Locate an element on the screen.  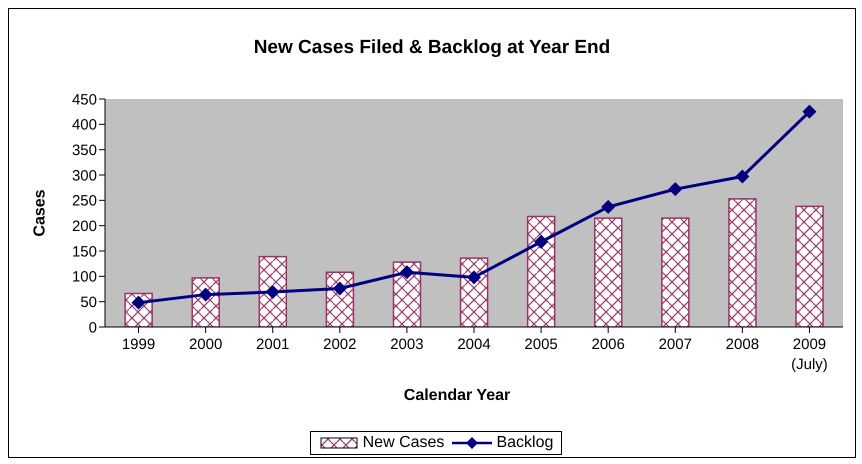
x-tick-label: 2006 is located at coordinates (608, 344).